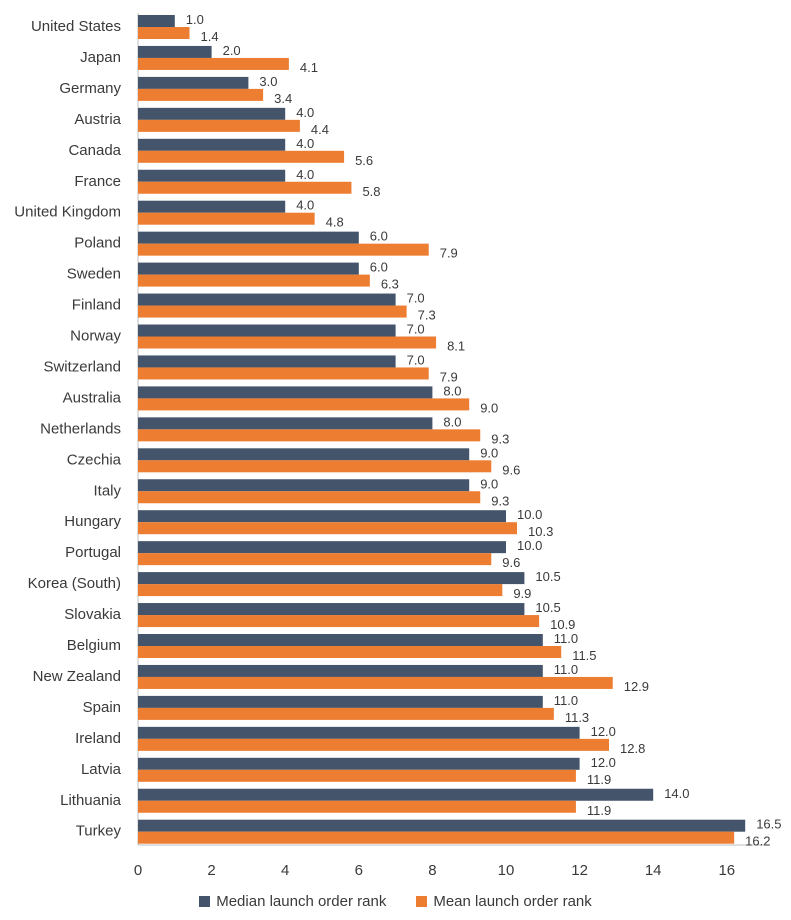  What do you see at coordinates (636, 686) in the screenshot?
I see `mean-value-label: 12.9` at bounding box center [636, 686].